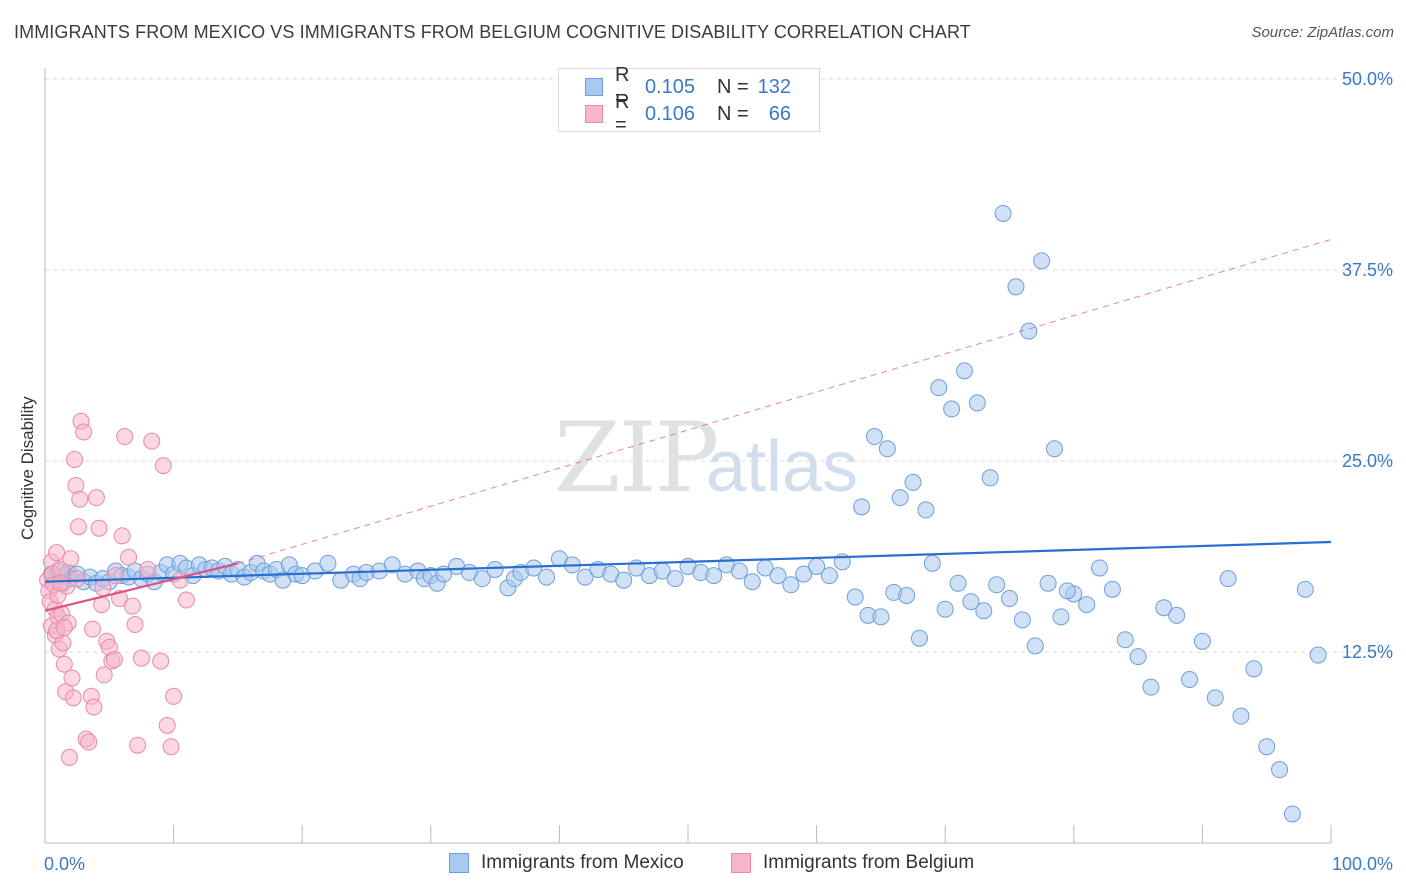  I want to click on legend-item-belgium: Immigrants from Belgium, so click(852, 863).